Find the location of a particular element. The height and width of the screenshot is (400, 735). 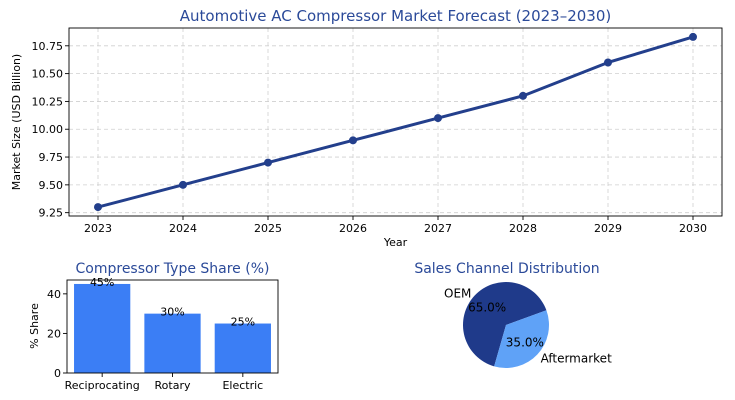

line-chart-y-axis: 9.25 9.50 9.75 10.00 10.25 10.50 10.75 is located at coordinates (50, 130).